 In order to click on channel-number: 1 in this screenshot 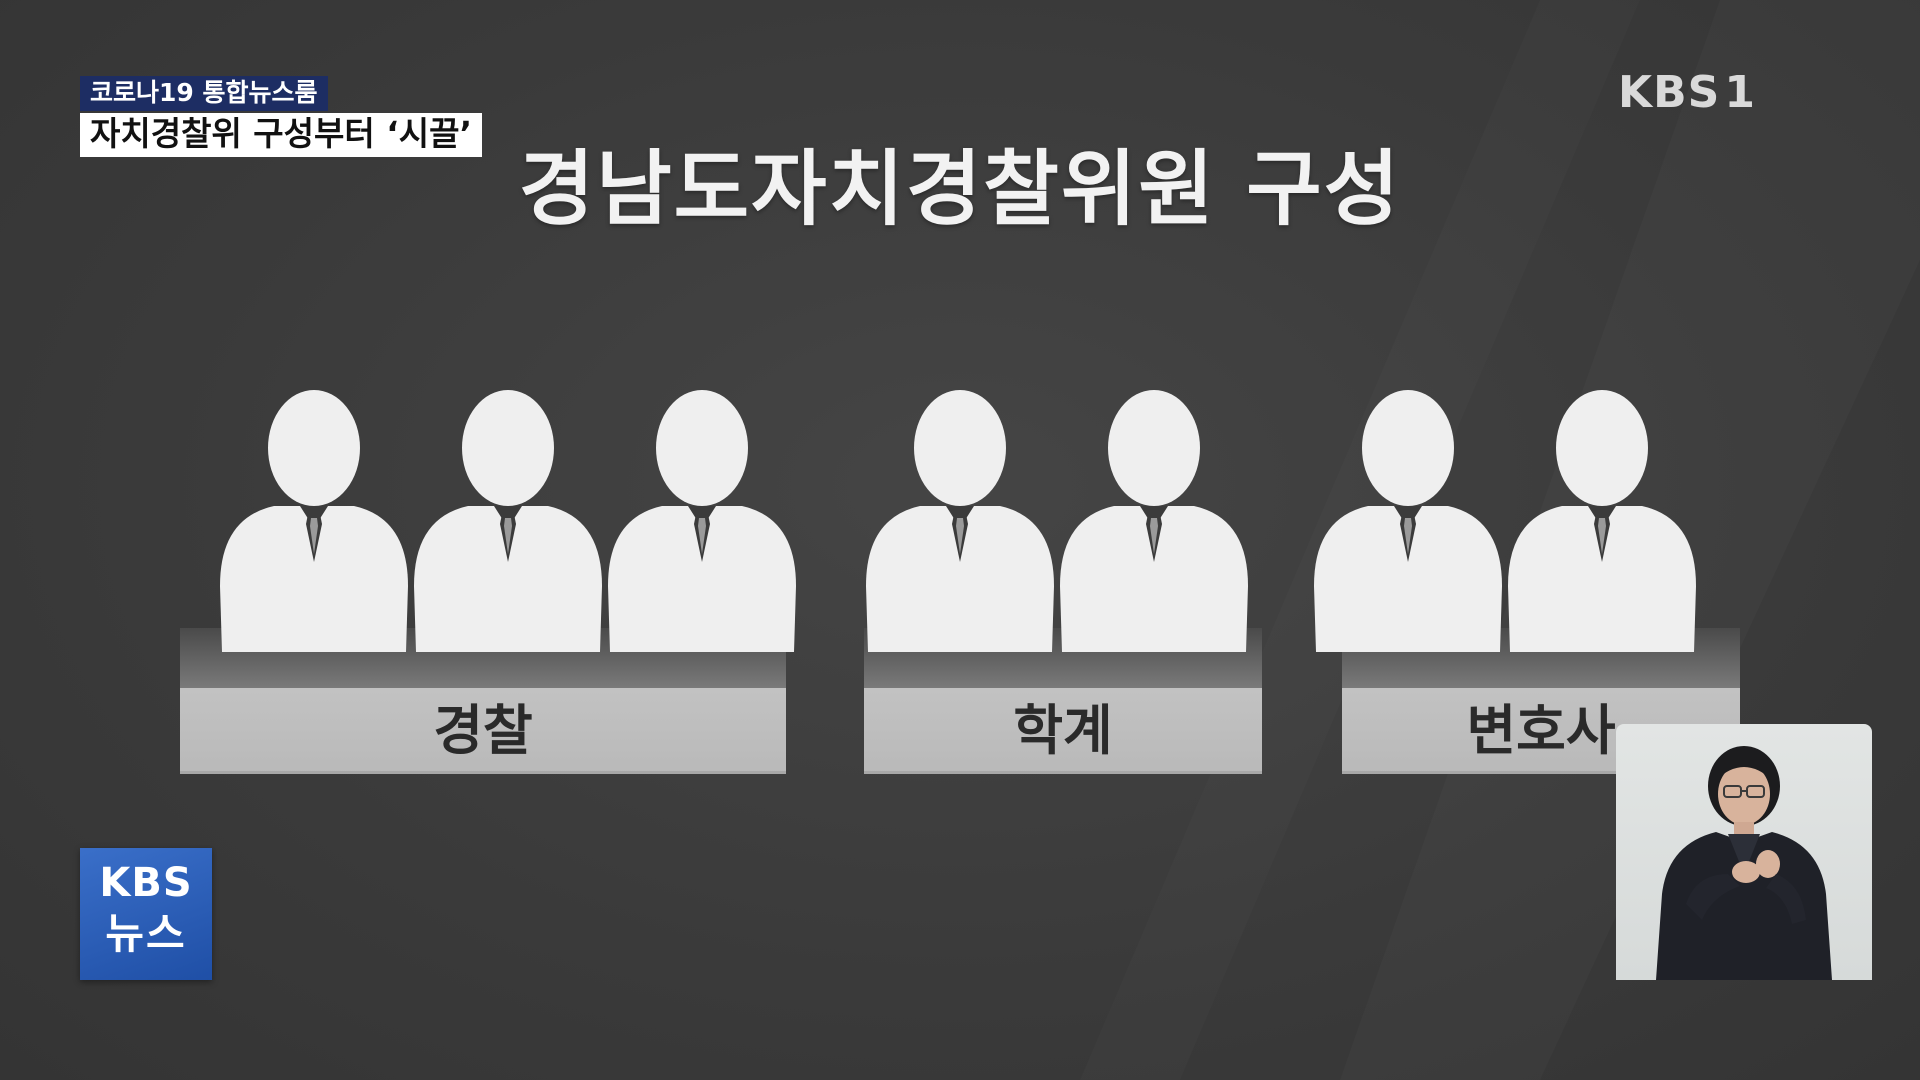, I will do `click(1740, 92)`.